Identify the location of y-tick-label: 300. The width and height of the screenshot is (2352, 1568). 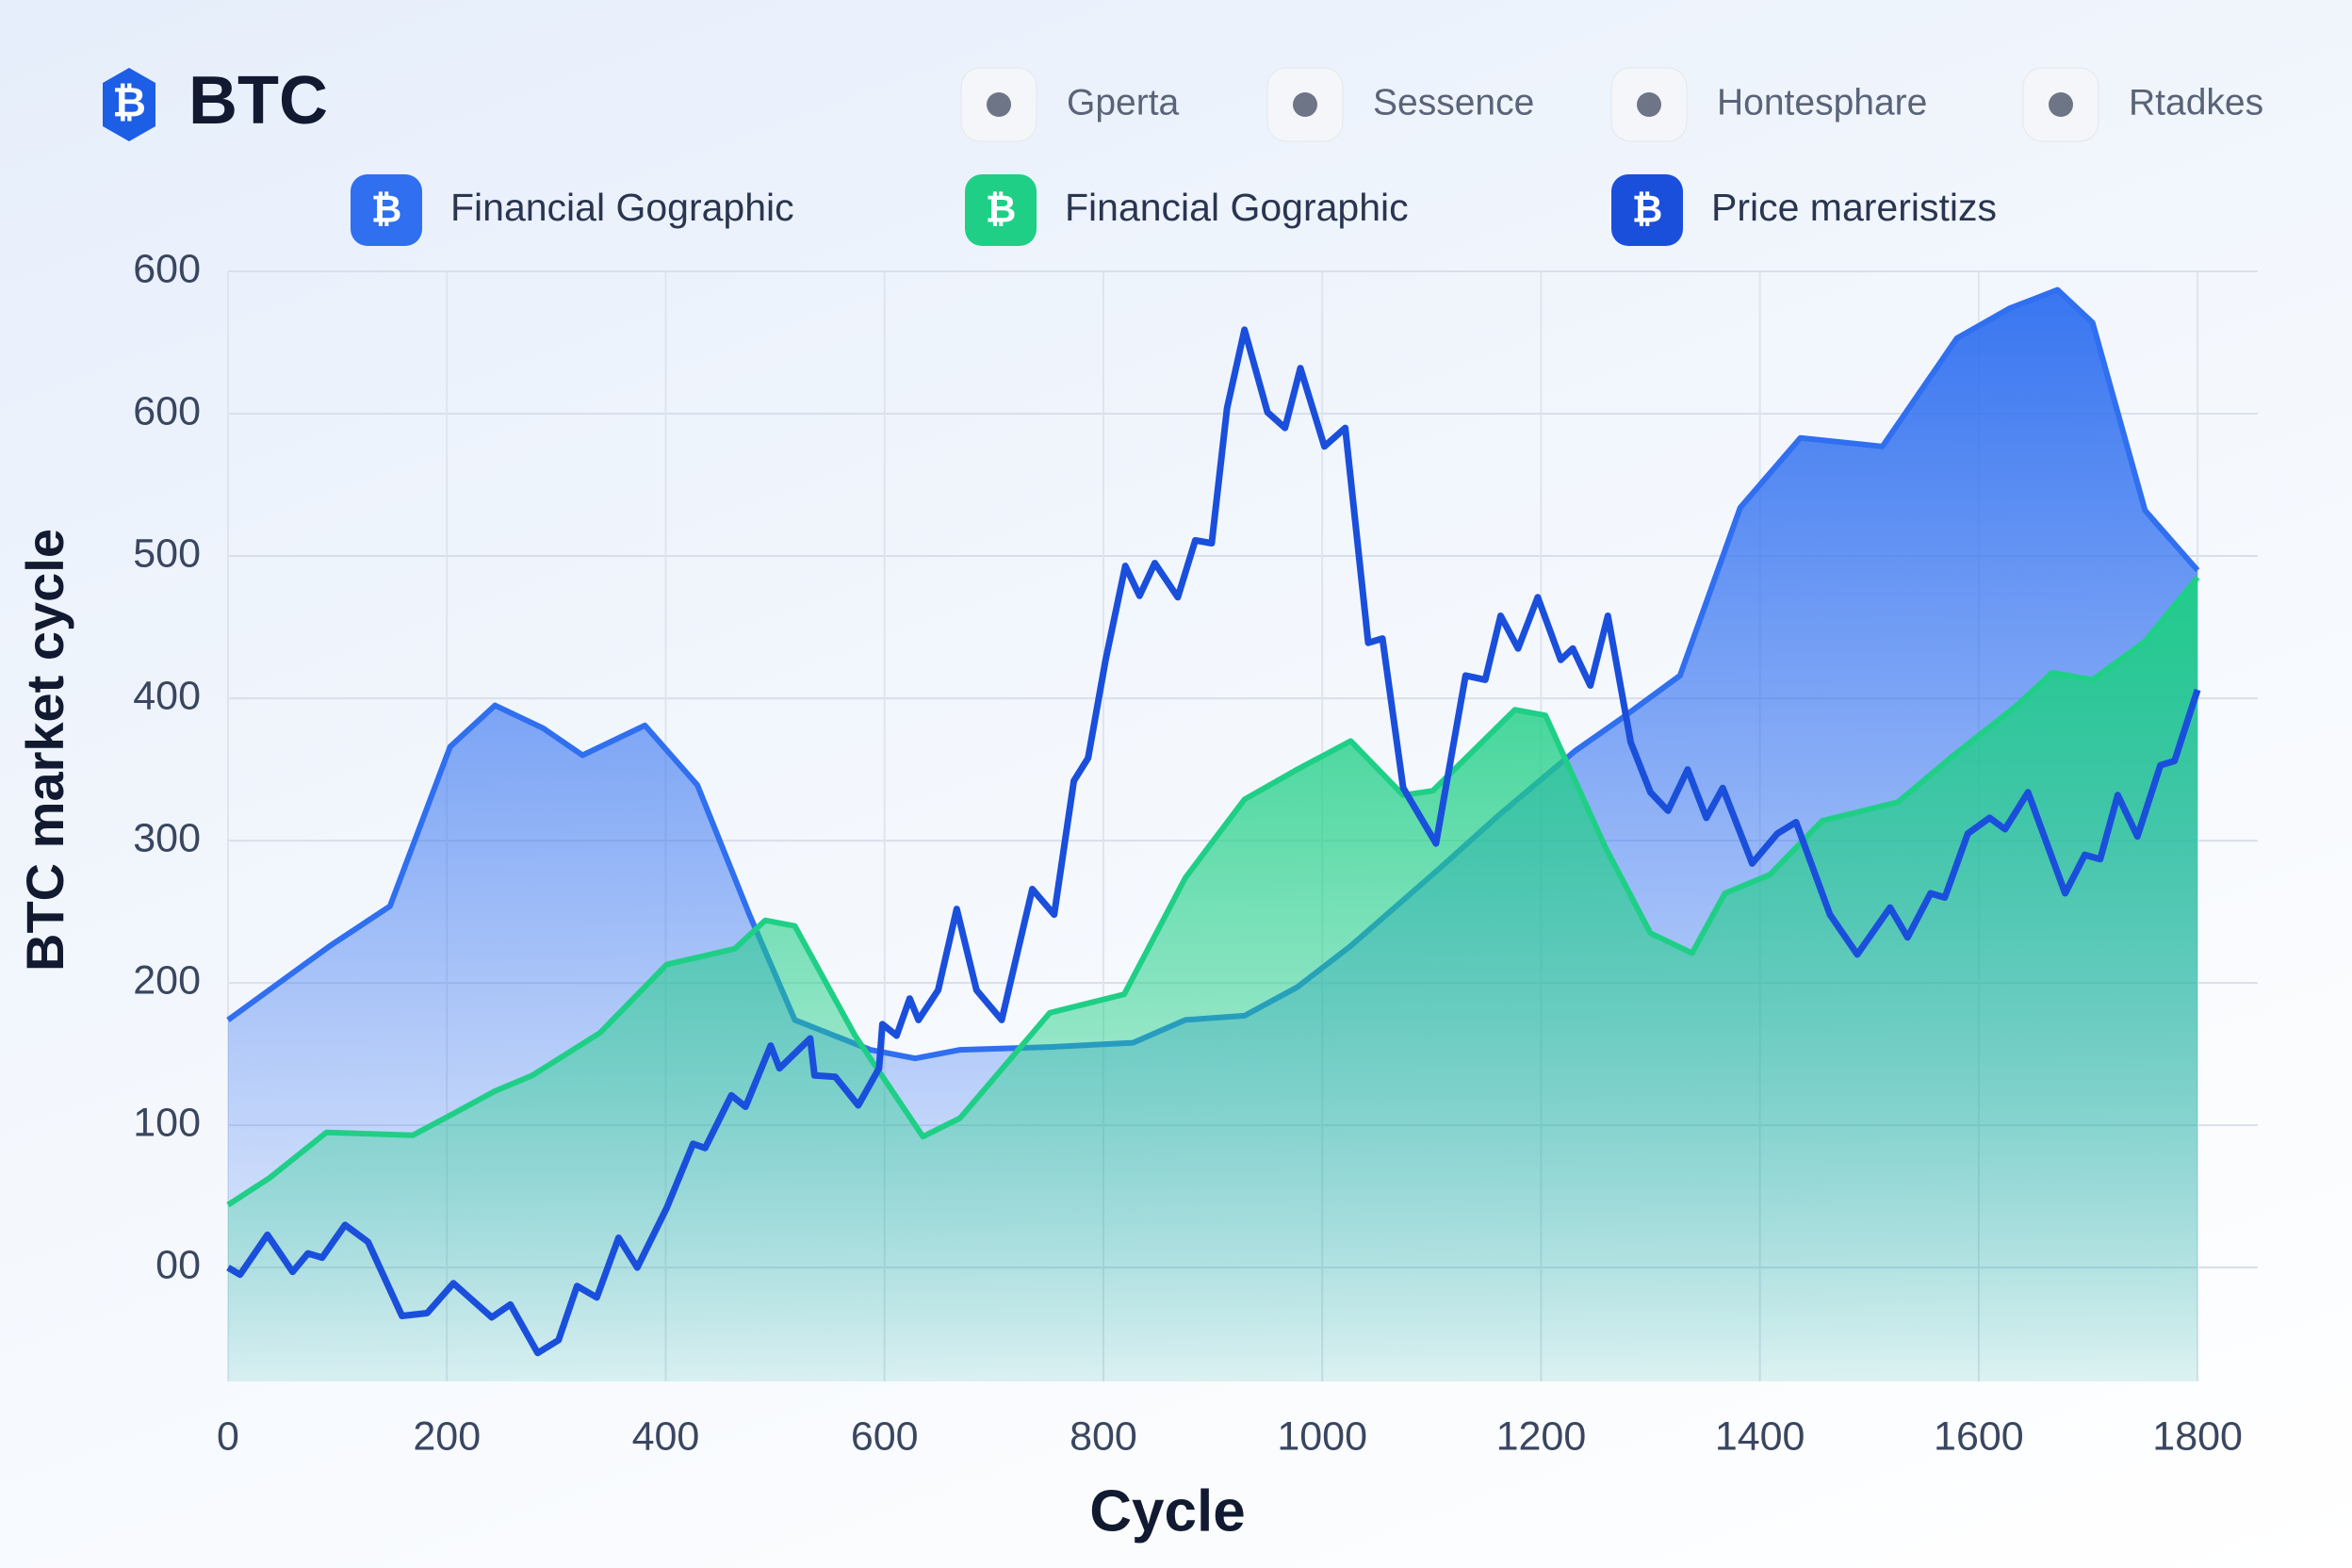
(167, 837).